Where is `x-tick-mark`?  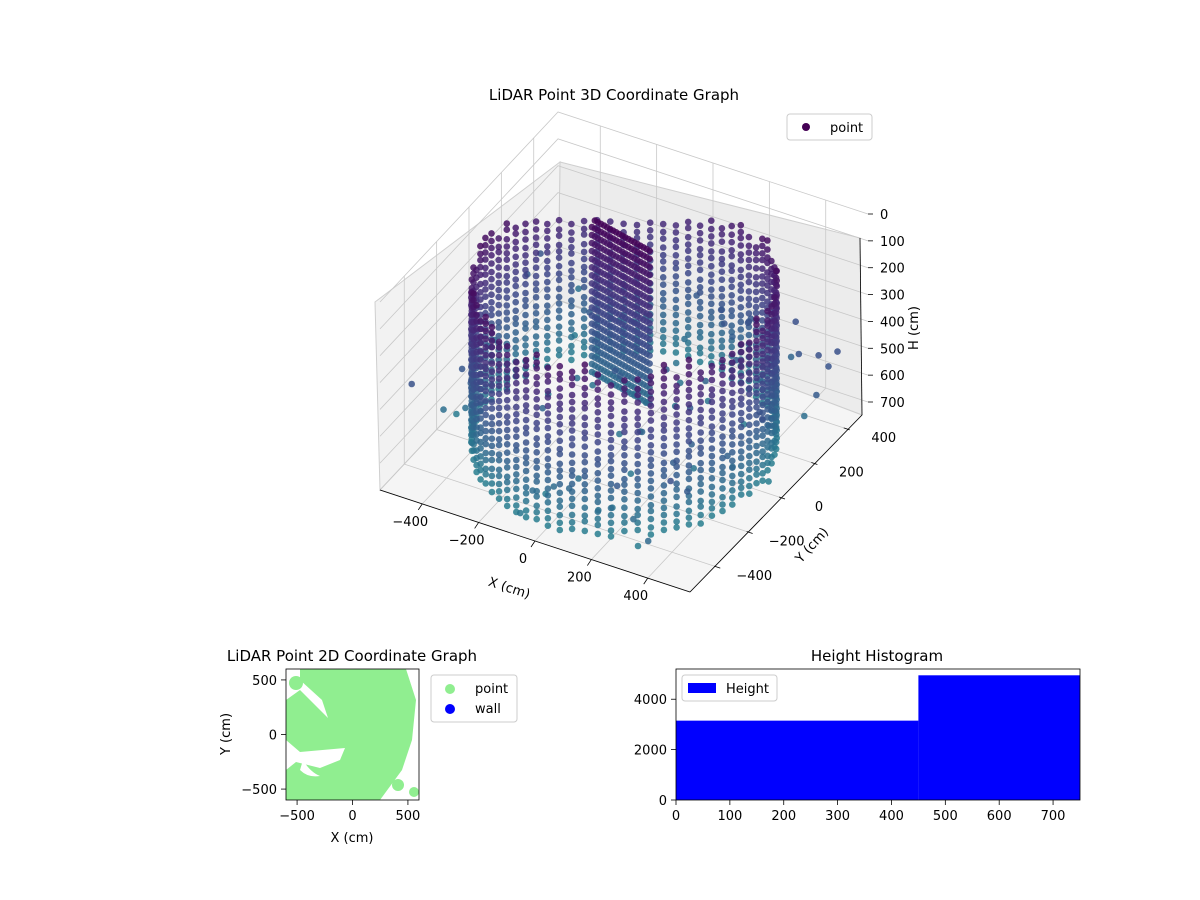
x-tick-mark is located at coordinates (589, 562).